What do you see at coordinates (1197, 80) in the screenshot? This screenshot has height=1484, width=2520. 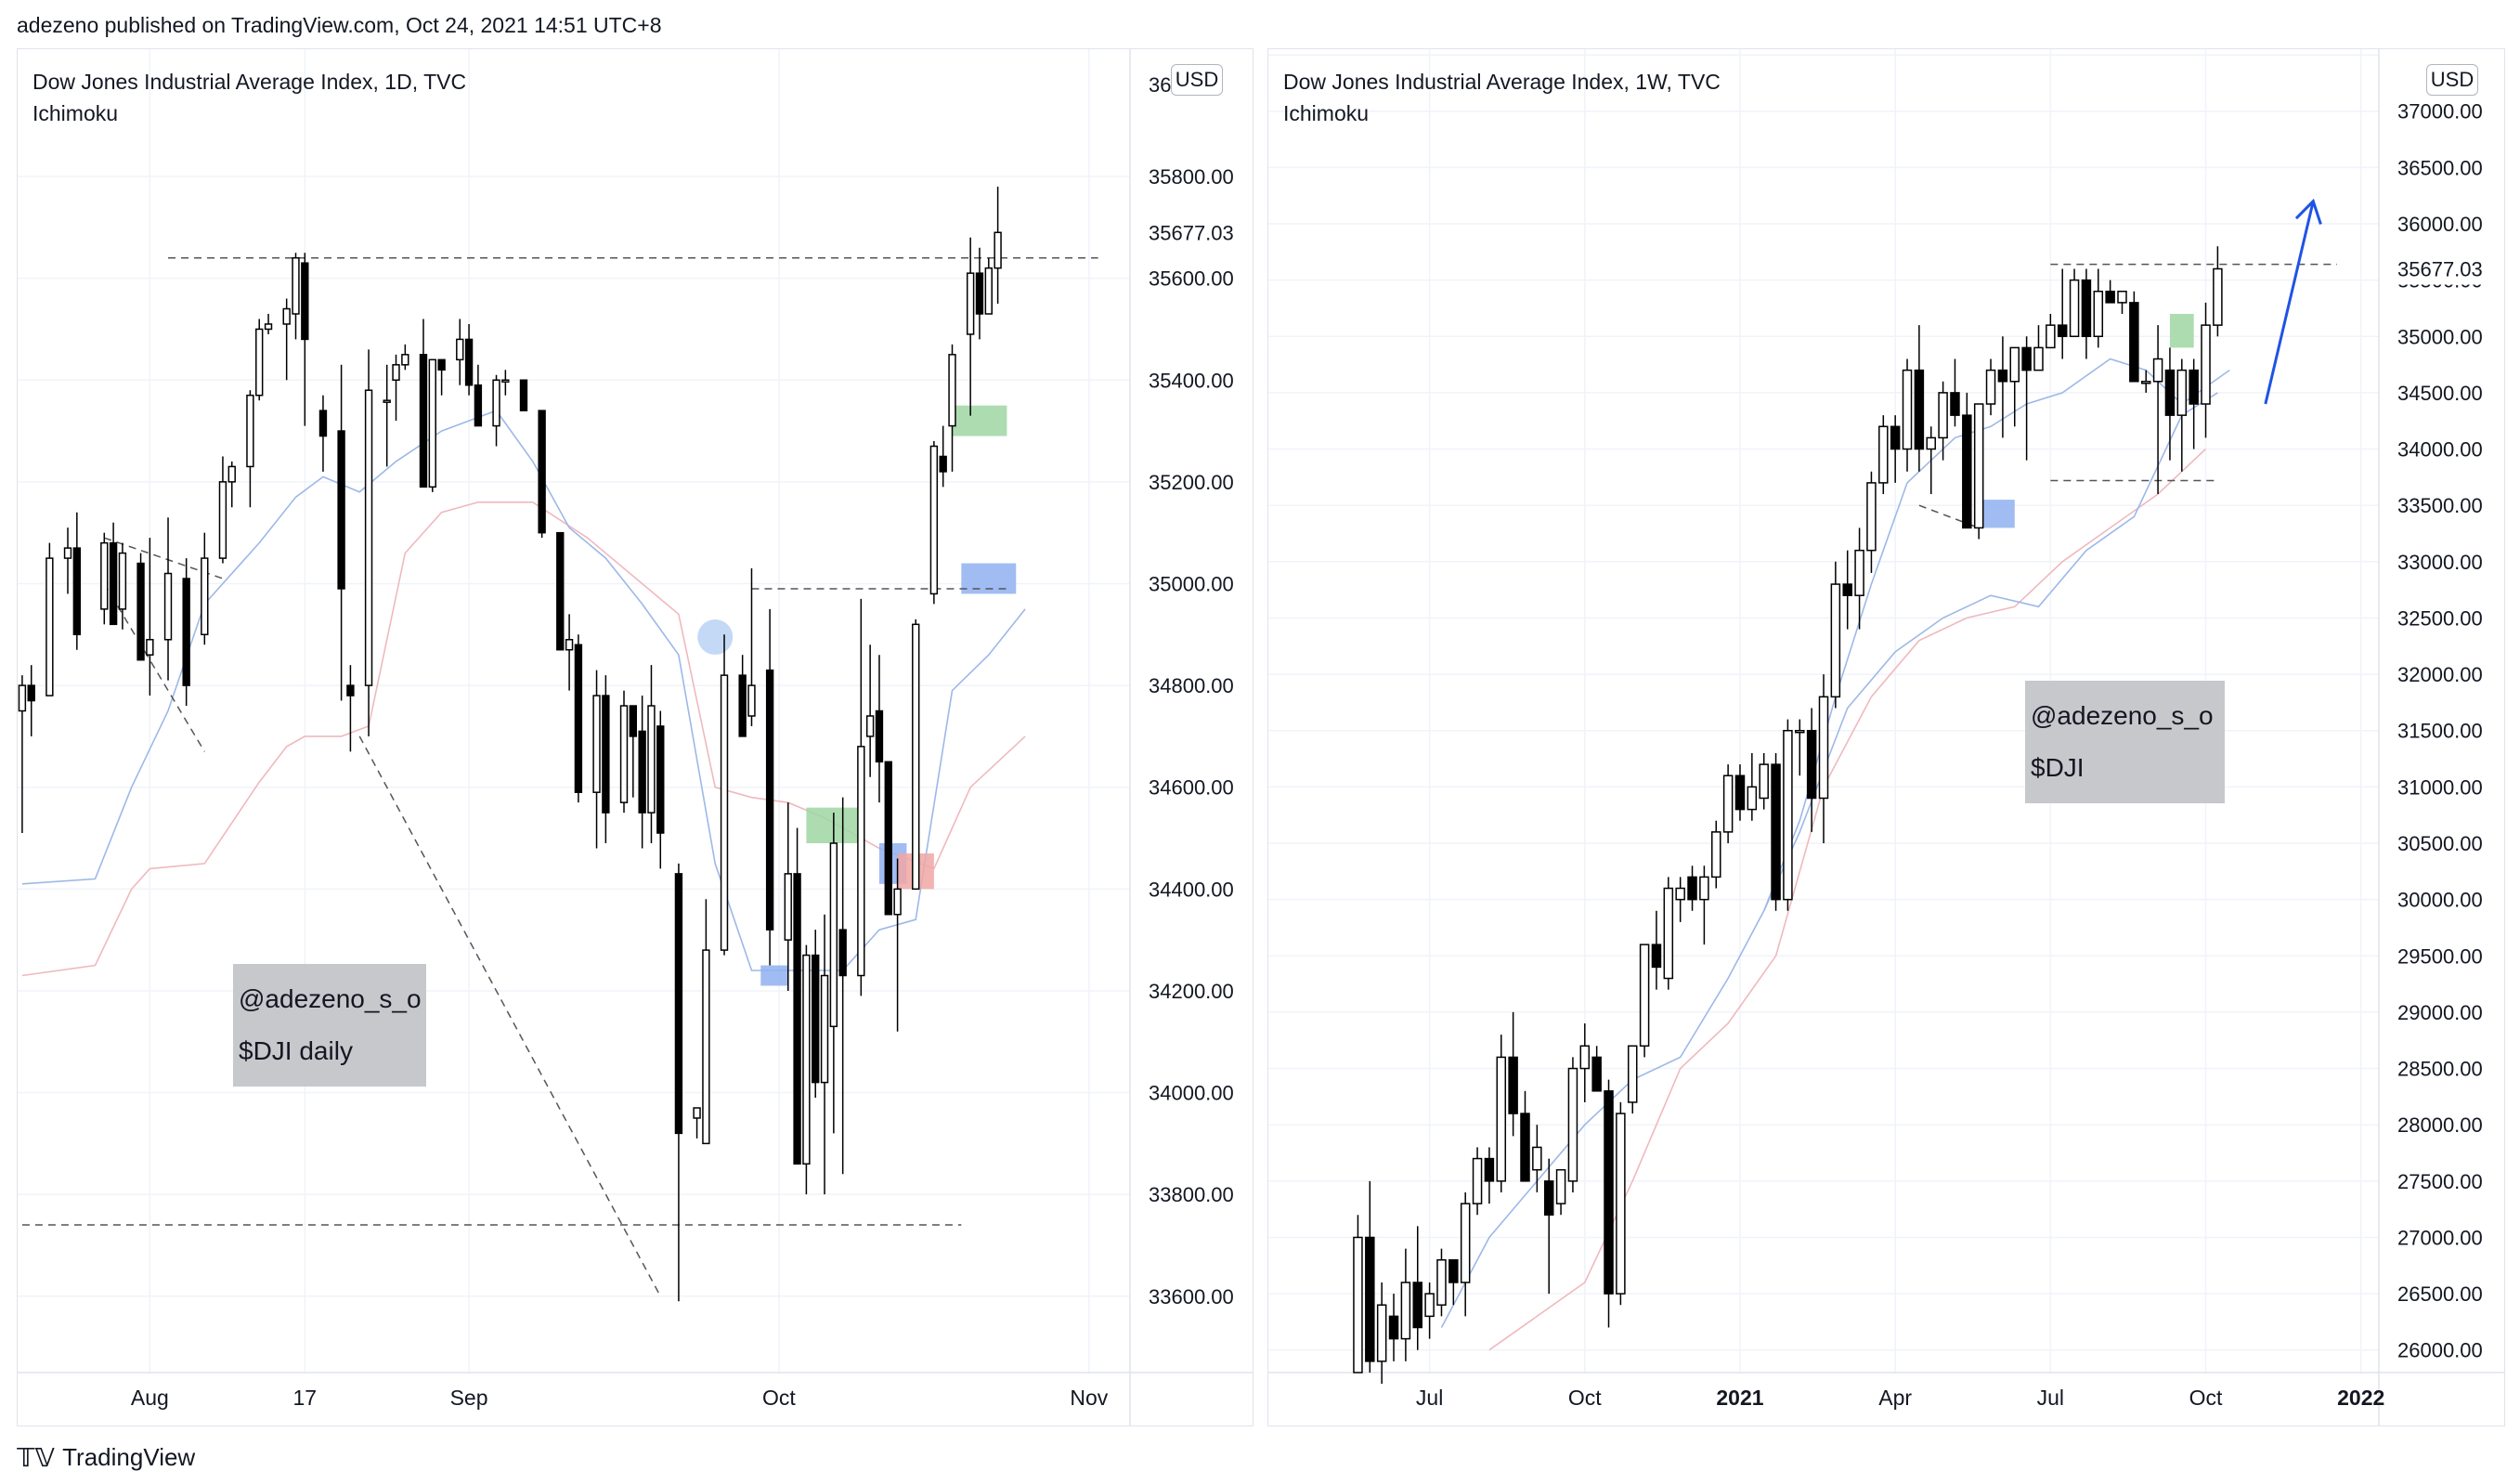 I see `daily-currency-button: USD` at bounding box center [1197, 80].